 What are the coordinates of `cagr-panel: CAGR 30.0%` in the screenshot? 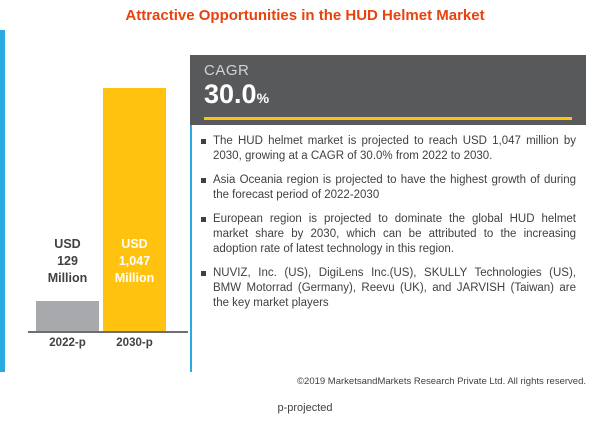 It's located at (388, 90).